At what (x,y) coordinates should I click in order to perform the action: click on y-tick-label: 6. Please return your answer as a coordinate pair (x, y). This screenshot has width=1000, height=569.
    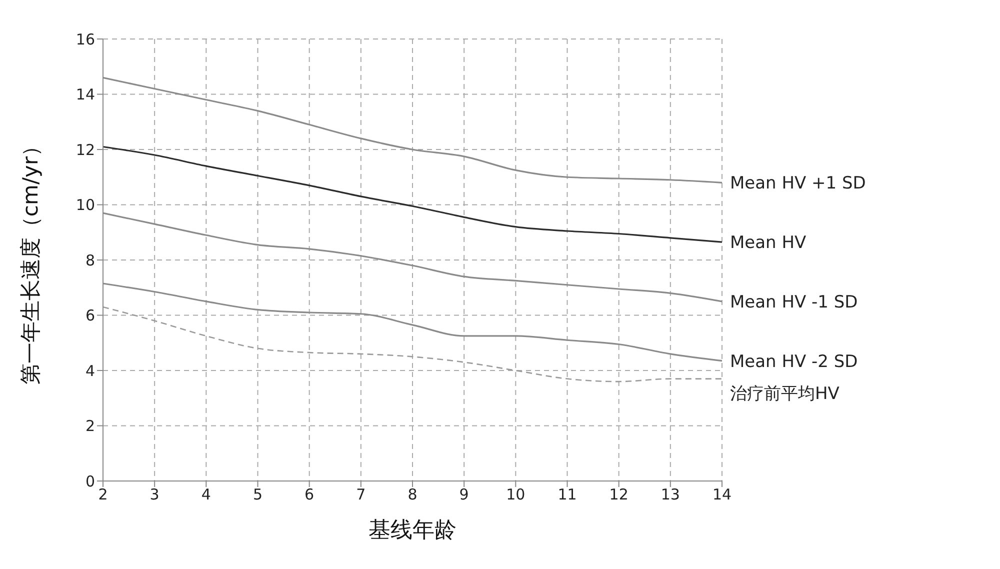
    Looking at the image, I should click on (90, 315).